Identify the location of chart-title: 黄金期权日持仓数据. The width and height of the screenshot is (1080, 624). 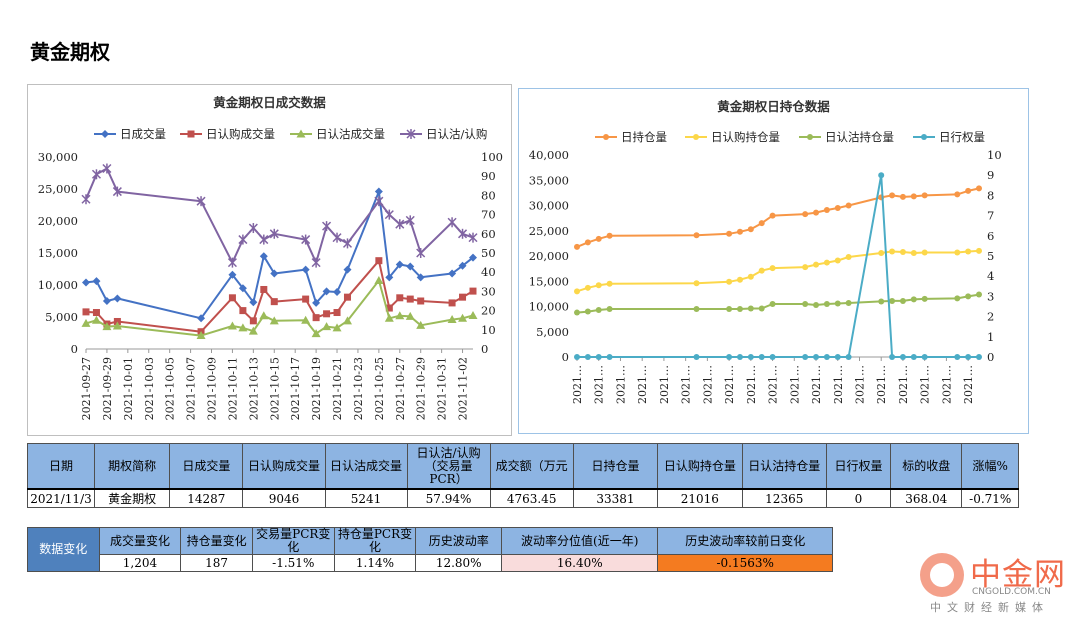
(773, 106).